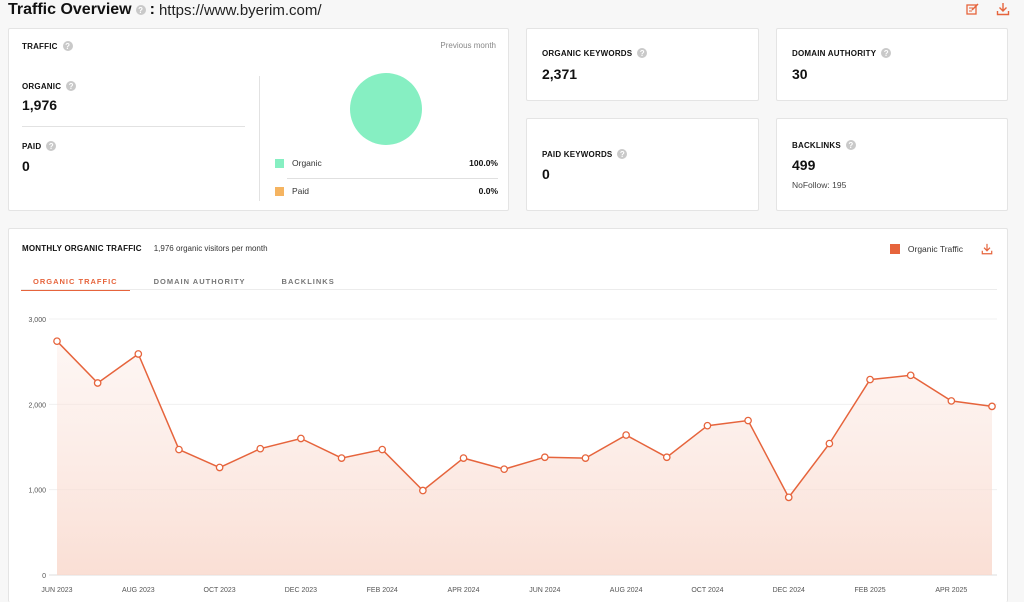 The height and width of the screenshot is (602, 1024). I want to click on traffic-label: TRAFFIC ?, so click(47, 46).